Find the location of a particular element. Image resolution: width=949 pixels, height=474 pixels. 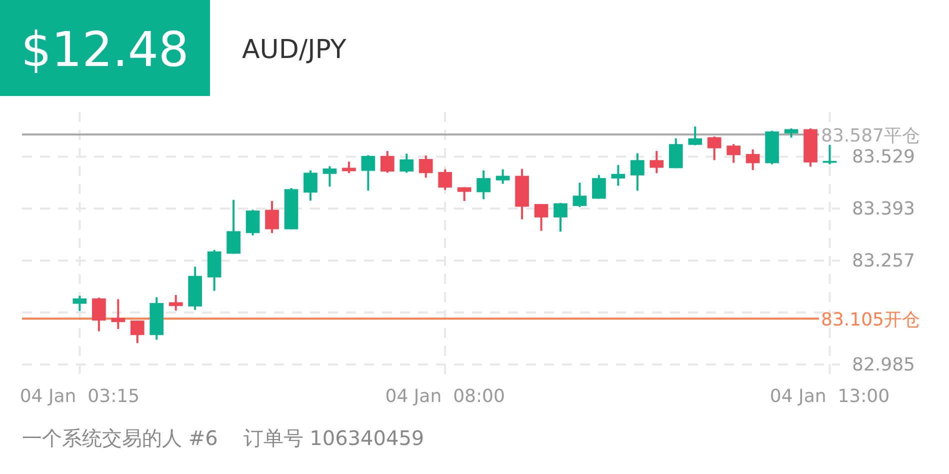

chart-title: AUD/JPY is located at coordinates (294, 50).